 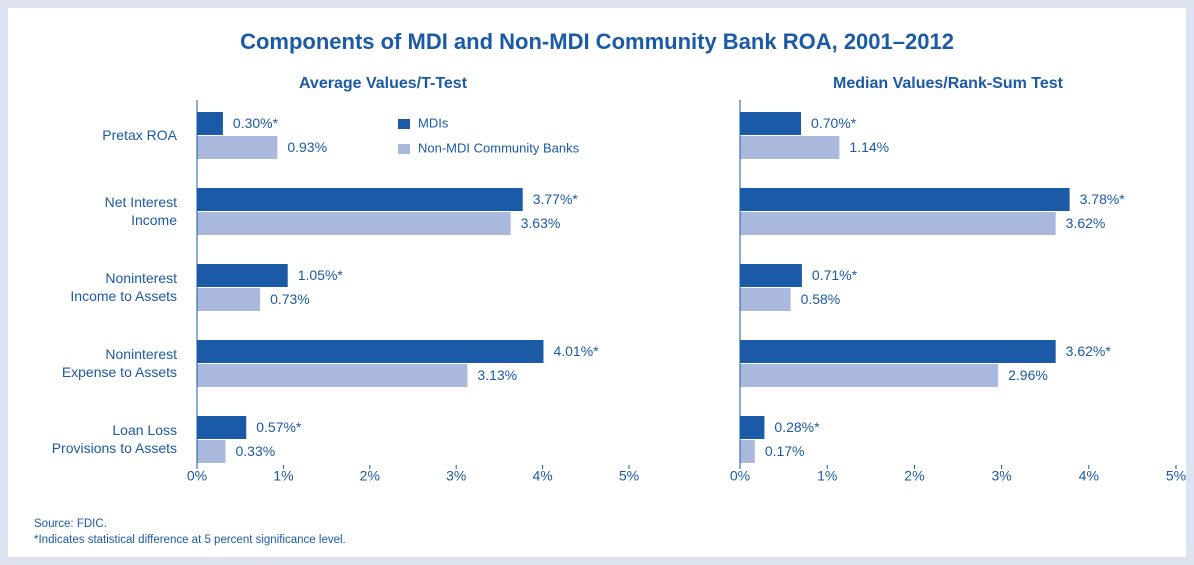 What do you see at coordinates (835, 275) in the screenshot?
I see `data-label: 0.71%*` at bounding box center [835, 275].